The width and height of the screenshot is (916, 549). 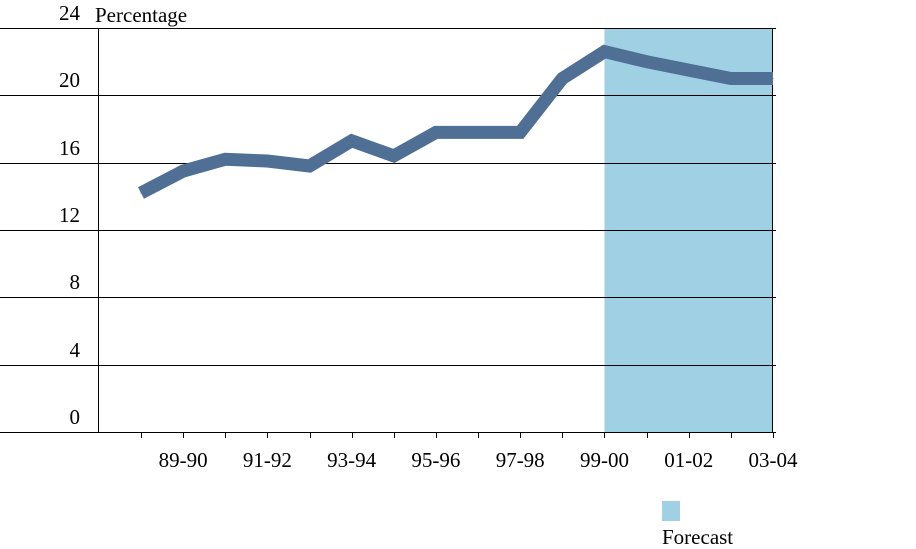 I want to click on x-tick-label-99-00: 99-00, so click(x=604, y=460).